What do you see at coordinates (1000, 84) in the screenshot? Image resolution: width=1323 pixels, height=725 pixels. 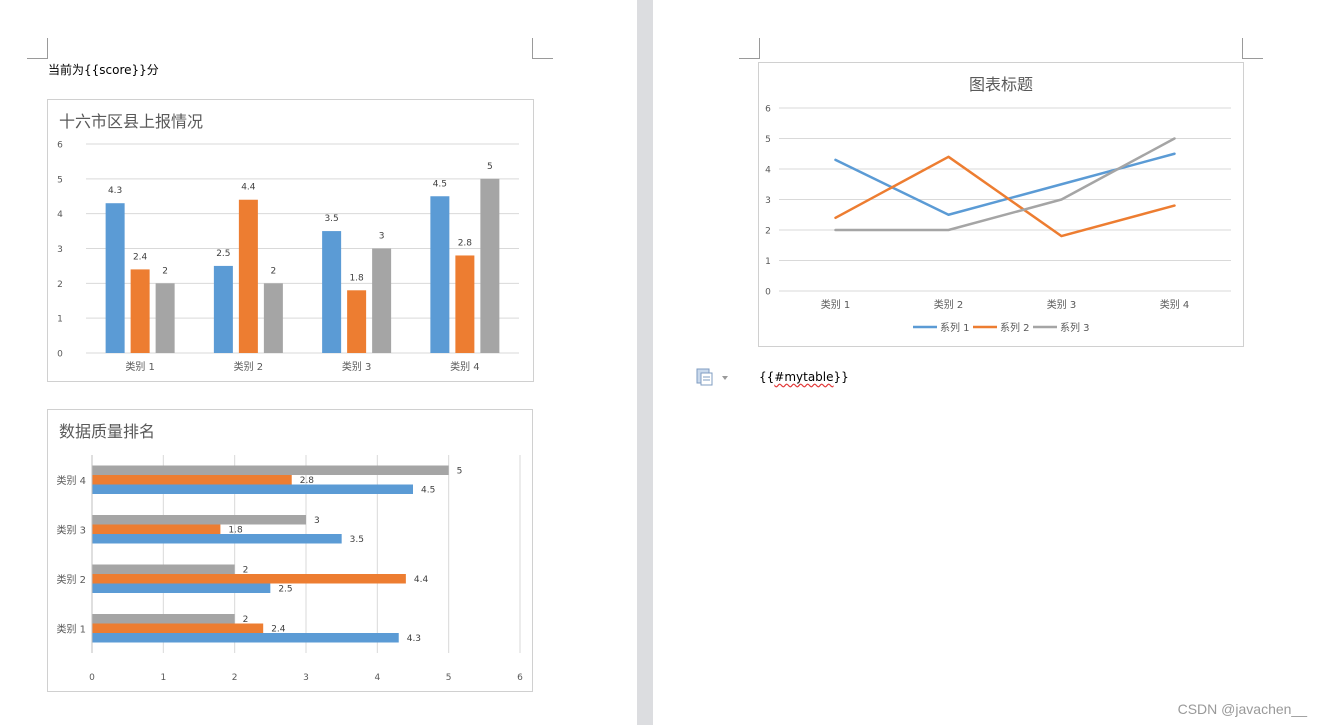 I see `chart-title: 图表标题` at bounding box center [1000, 84].